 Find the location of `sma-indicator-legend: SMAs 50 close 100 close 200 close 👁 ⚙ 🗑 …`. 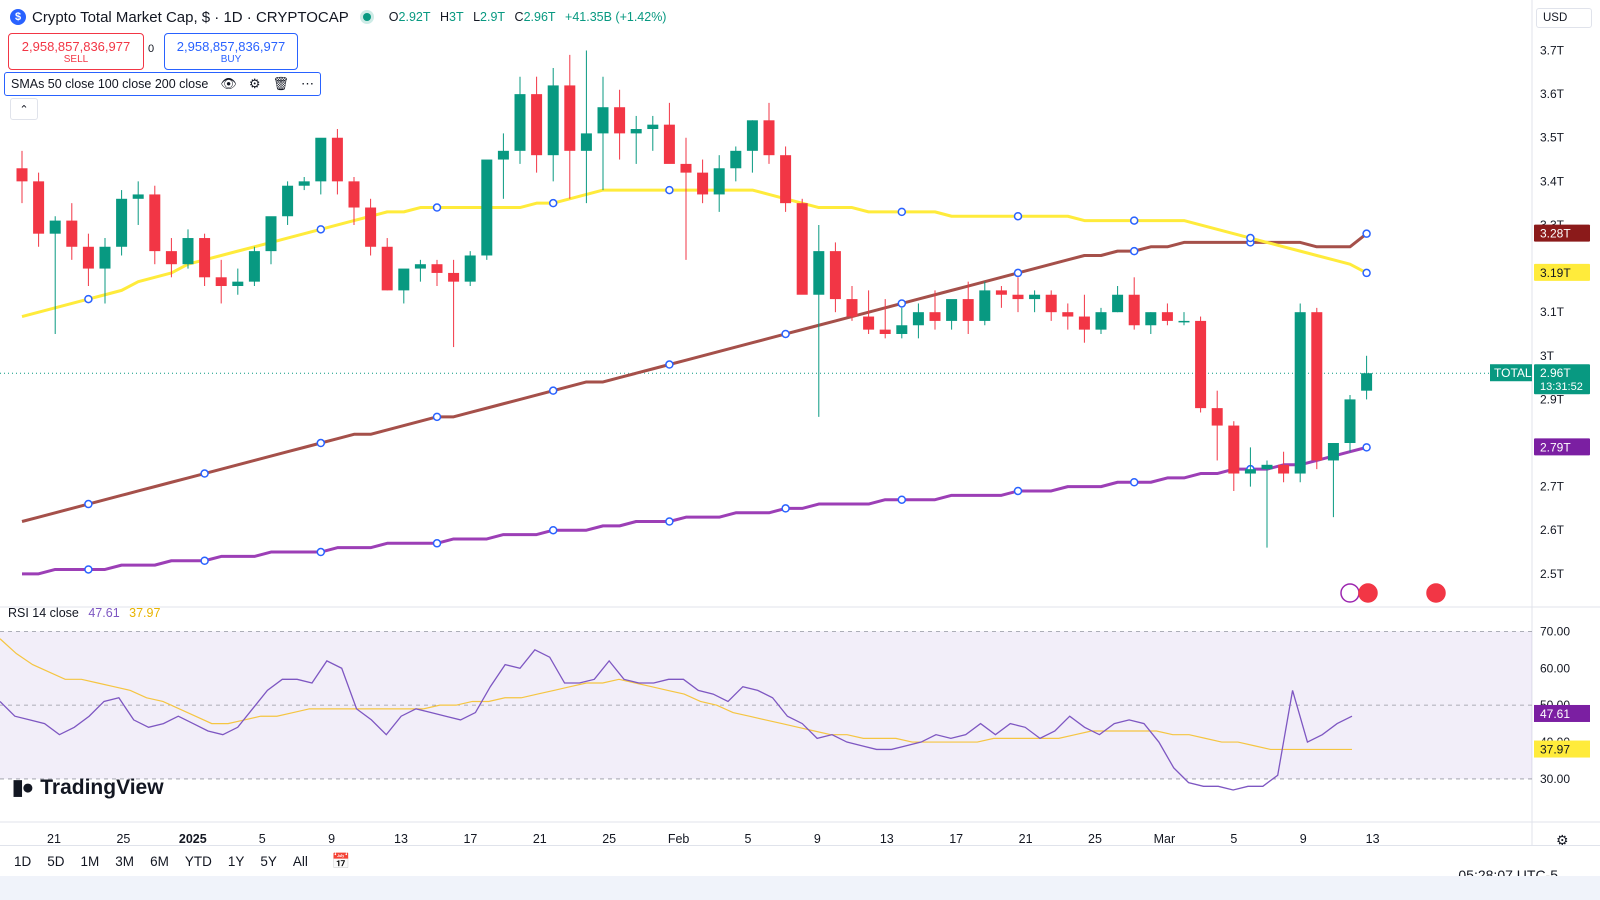

sma-indicator-legend: SMAs 50 close 100 close 200 close 👁 ⚙ 🗑 … is located at coordinates (163, 84).